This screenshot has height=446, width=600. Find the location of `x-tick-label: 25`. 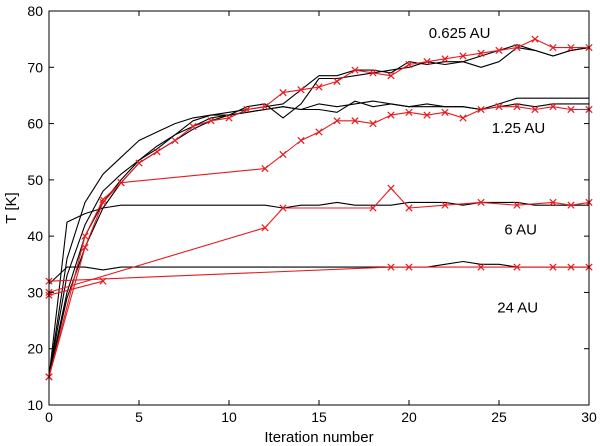

x-tick-label: 25 is located at coordinates (499, 417).